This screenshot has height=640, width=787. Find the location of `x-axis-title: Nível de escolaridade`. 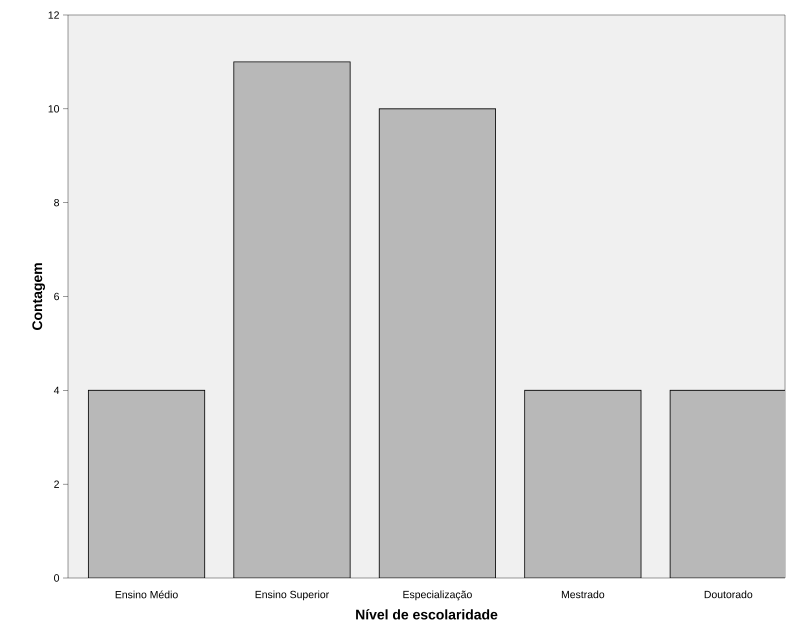

x-axis-title: Nível de escolaridade is located at coordinates (427, 614).